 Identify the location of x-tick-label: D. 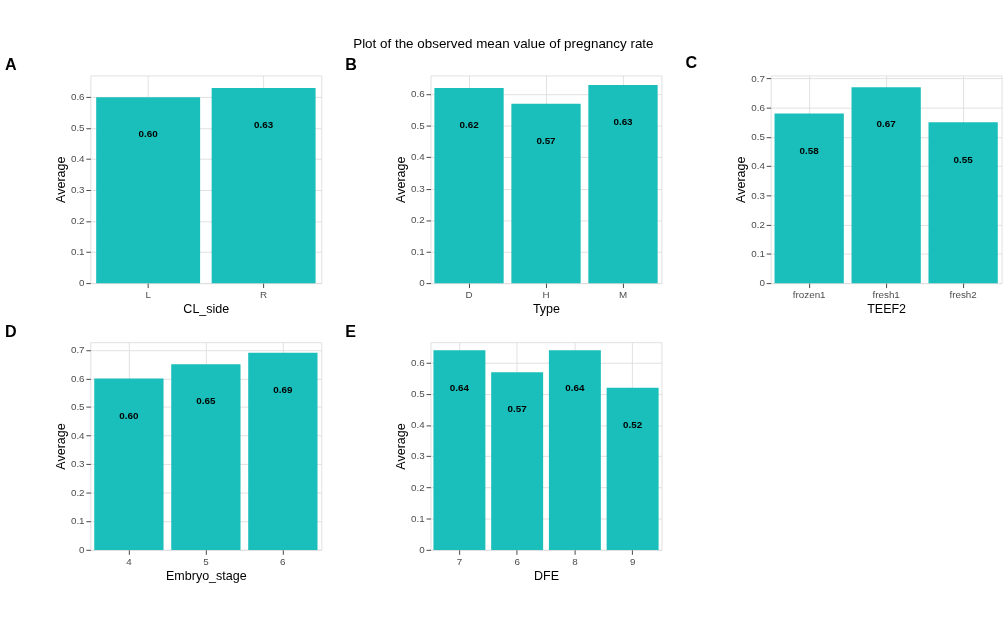
(469, 294).